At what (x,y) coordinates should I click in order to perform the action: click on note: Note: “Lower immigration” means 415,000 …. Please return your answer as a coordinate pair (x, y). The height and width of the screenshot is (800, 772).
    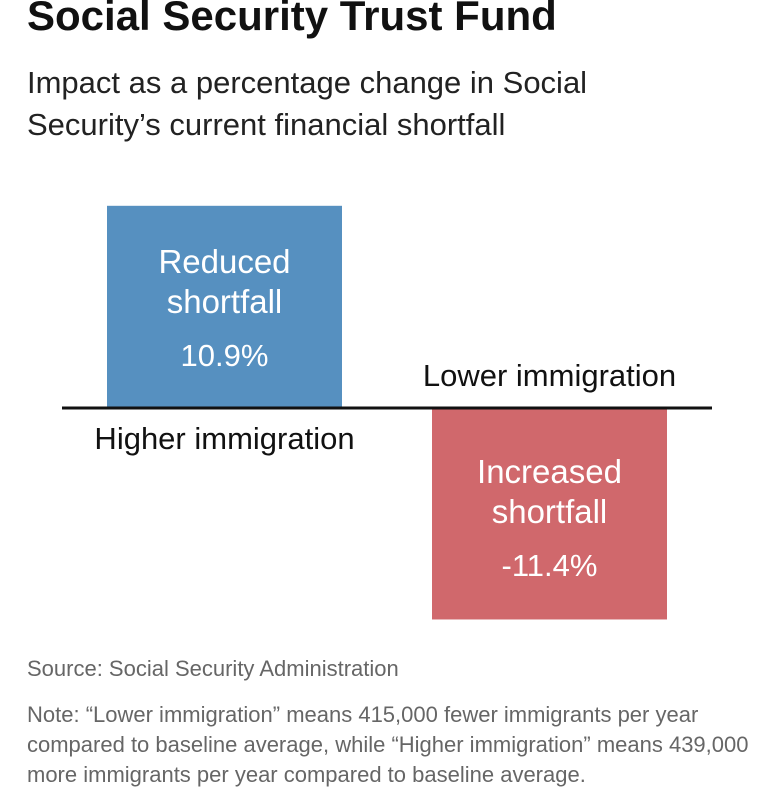
    Looking at the image, I should click on (388, 744).